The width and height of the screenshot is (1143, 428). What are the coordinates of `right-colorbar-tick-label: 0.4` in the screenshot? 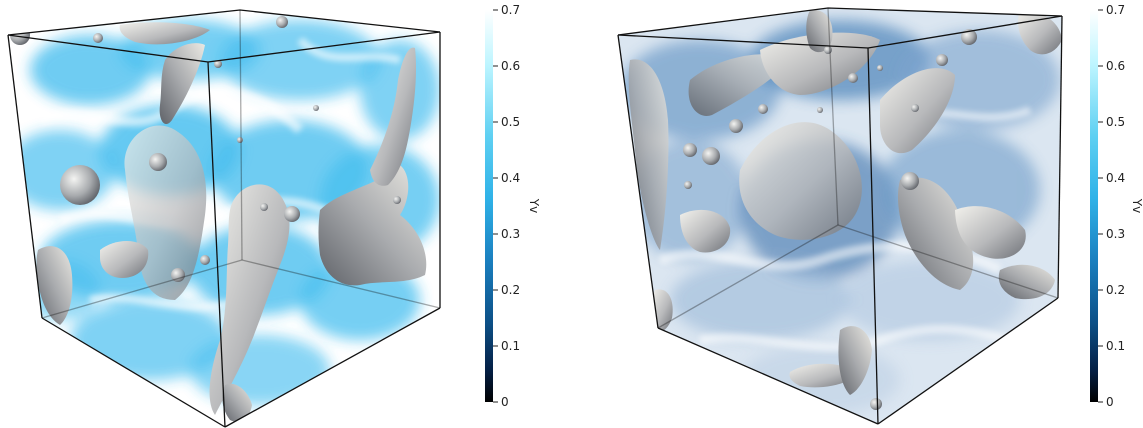 It's located at (1115, 178).